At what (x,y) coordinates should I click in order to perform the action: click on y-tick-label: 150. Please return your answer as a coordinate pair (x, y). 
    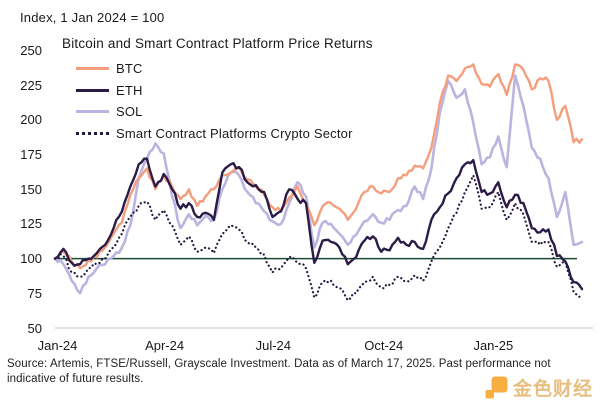
    Looking at the image, I should click on (31, 189).